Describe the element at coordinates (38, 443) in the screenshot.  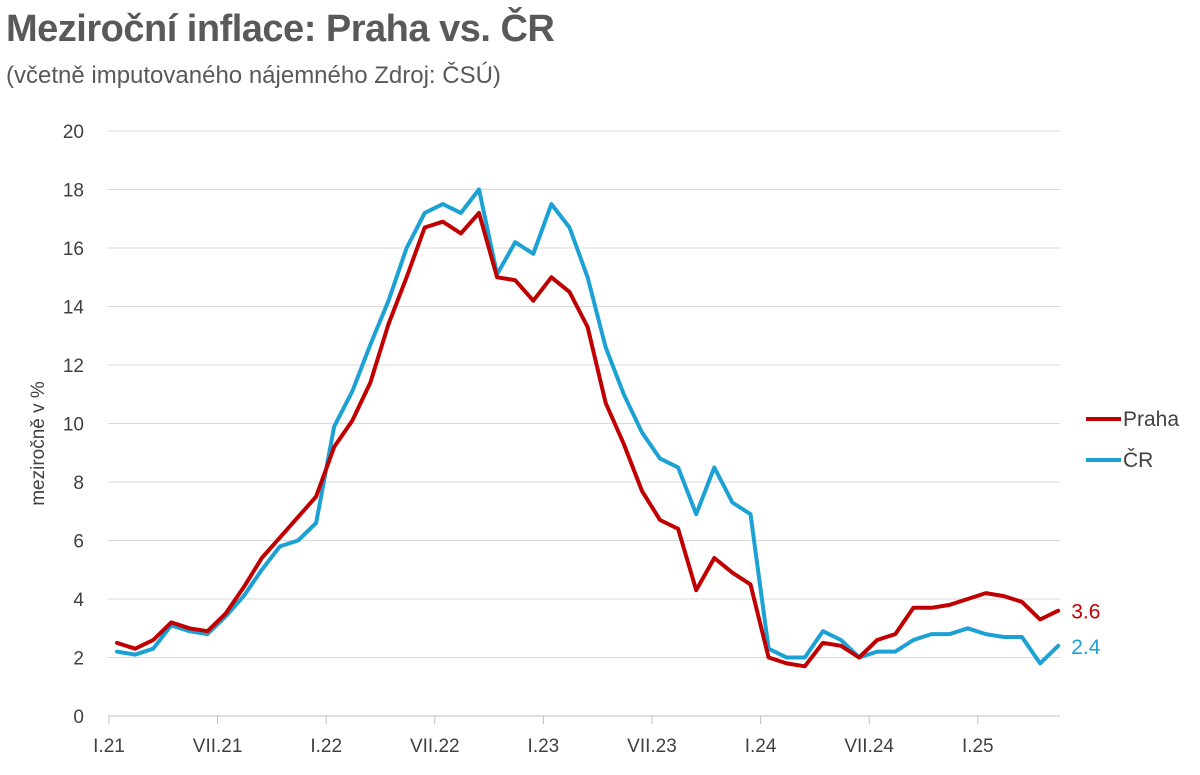
I see `y-axis-label: meziročně v %` at that location.